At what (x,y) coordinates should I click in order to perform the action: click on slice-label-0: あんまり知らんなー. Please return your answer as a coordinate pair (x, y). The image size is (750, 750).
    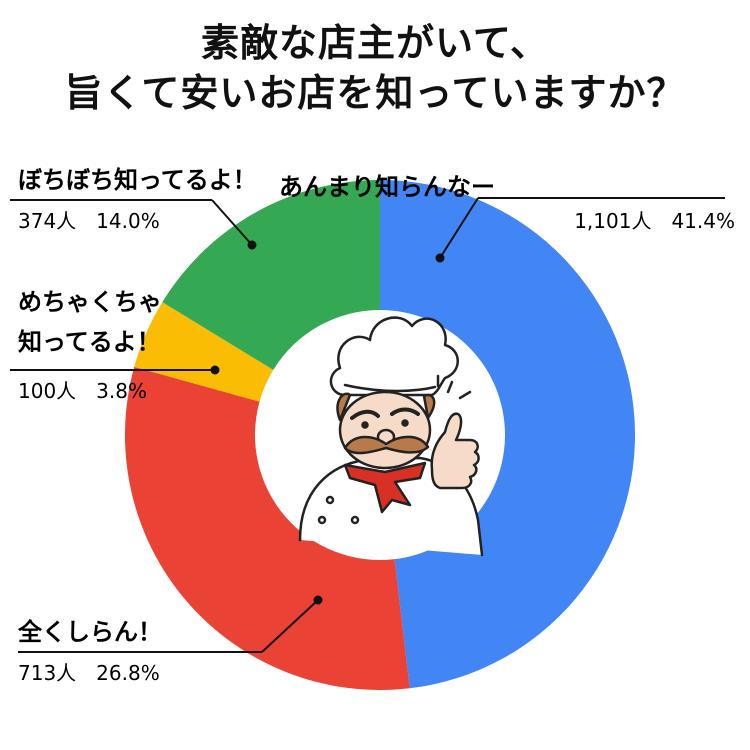
    Looking at the image, I should click on (387, 187).